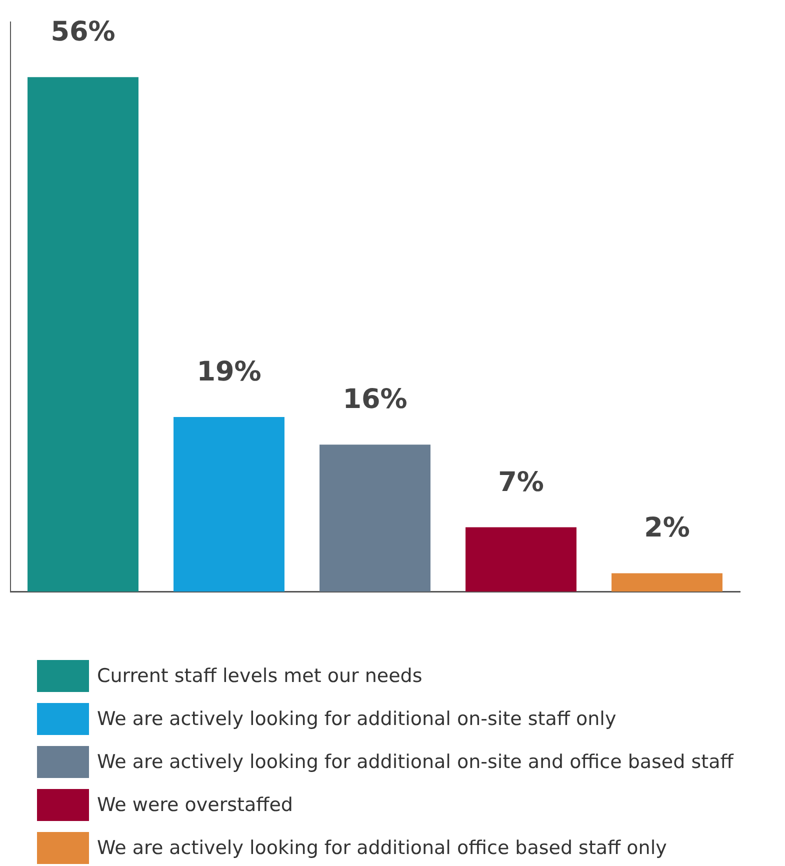 This screenshot has width=785, height=866. Describe the element at coordinates (195, 805) in the screenshot. I see `legend-label: We were overstaffed` at that location.